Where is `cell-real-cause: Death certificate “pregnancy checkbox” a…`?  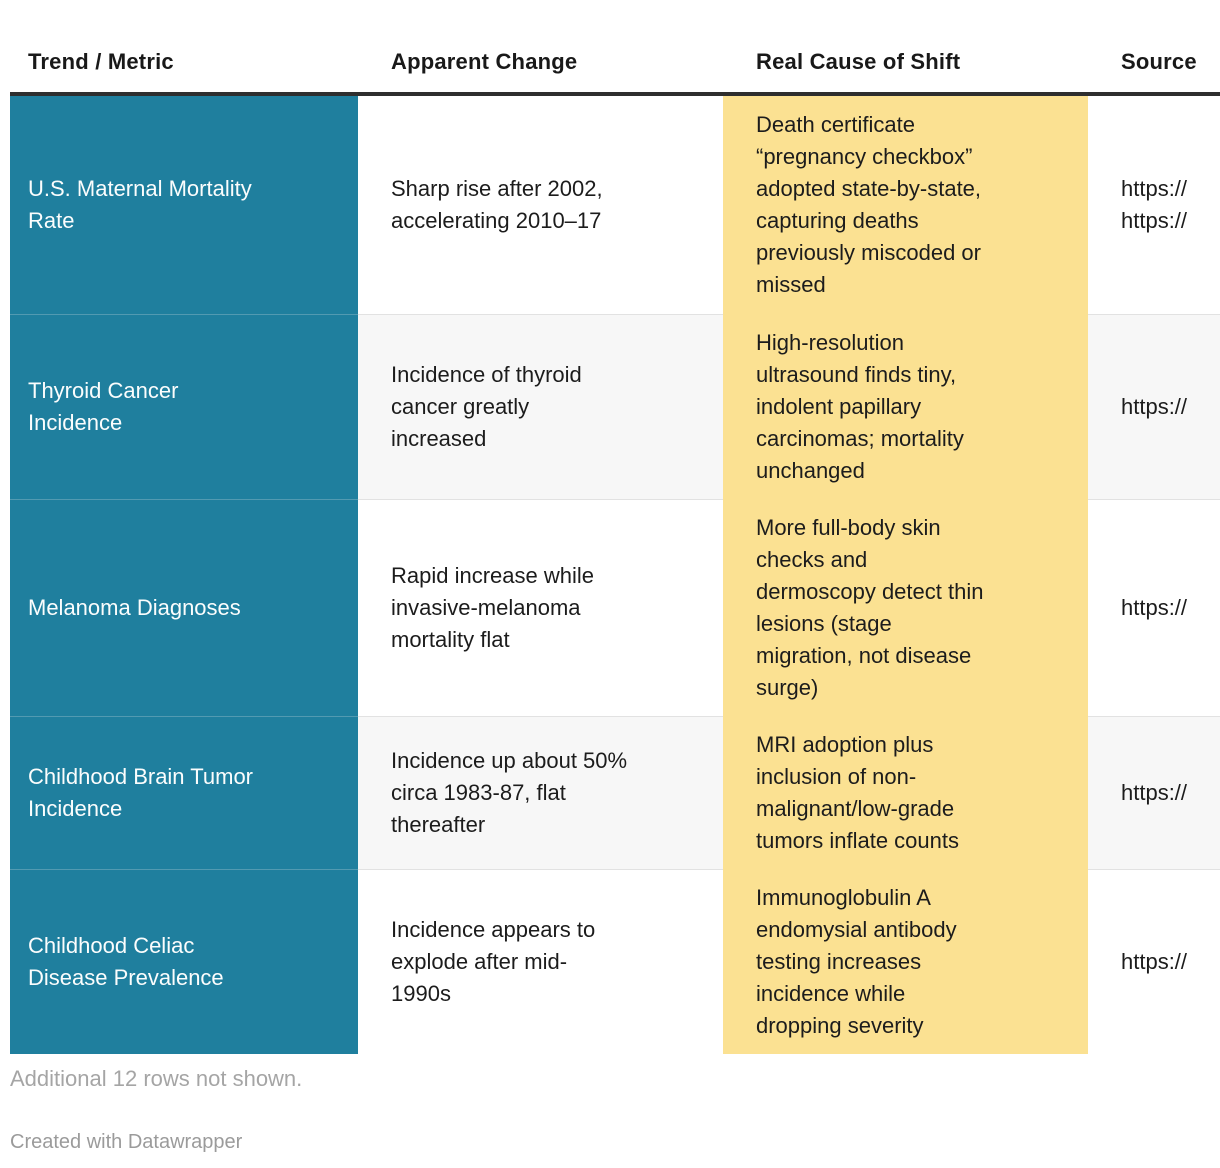
cell-real-cause: Death certificate “pregnancy checkbox” a… is located at coordinates (905, 205).